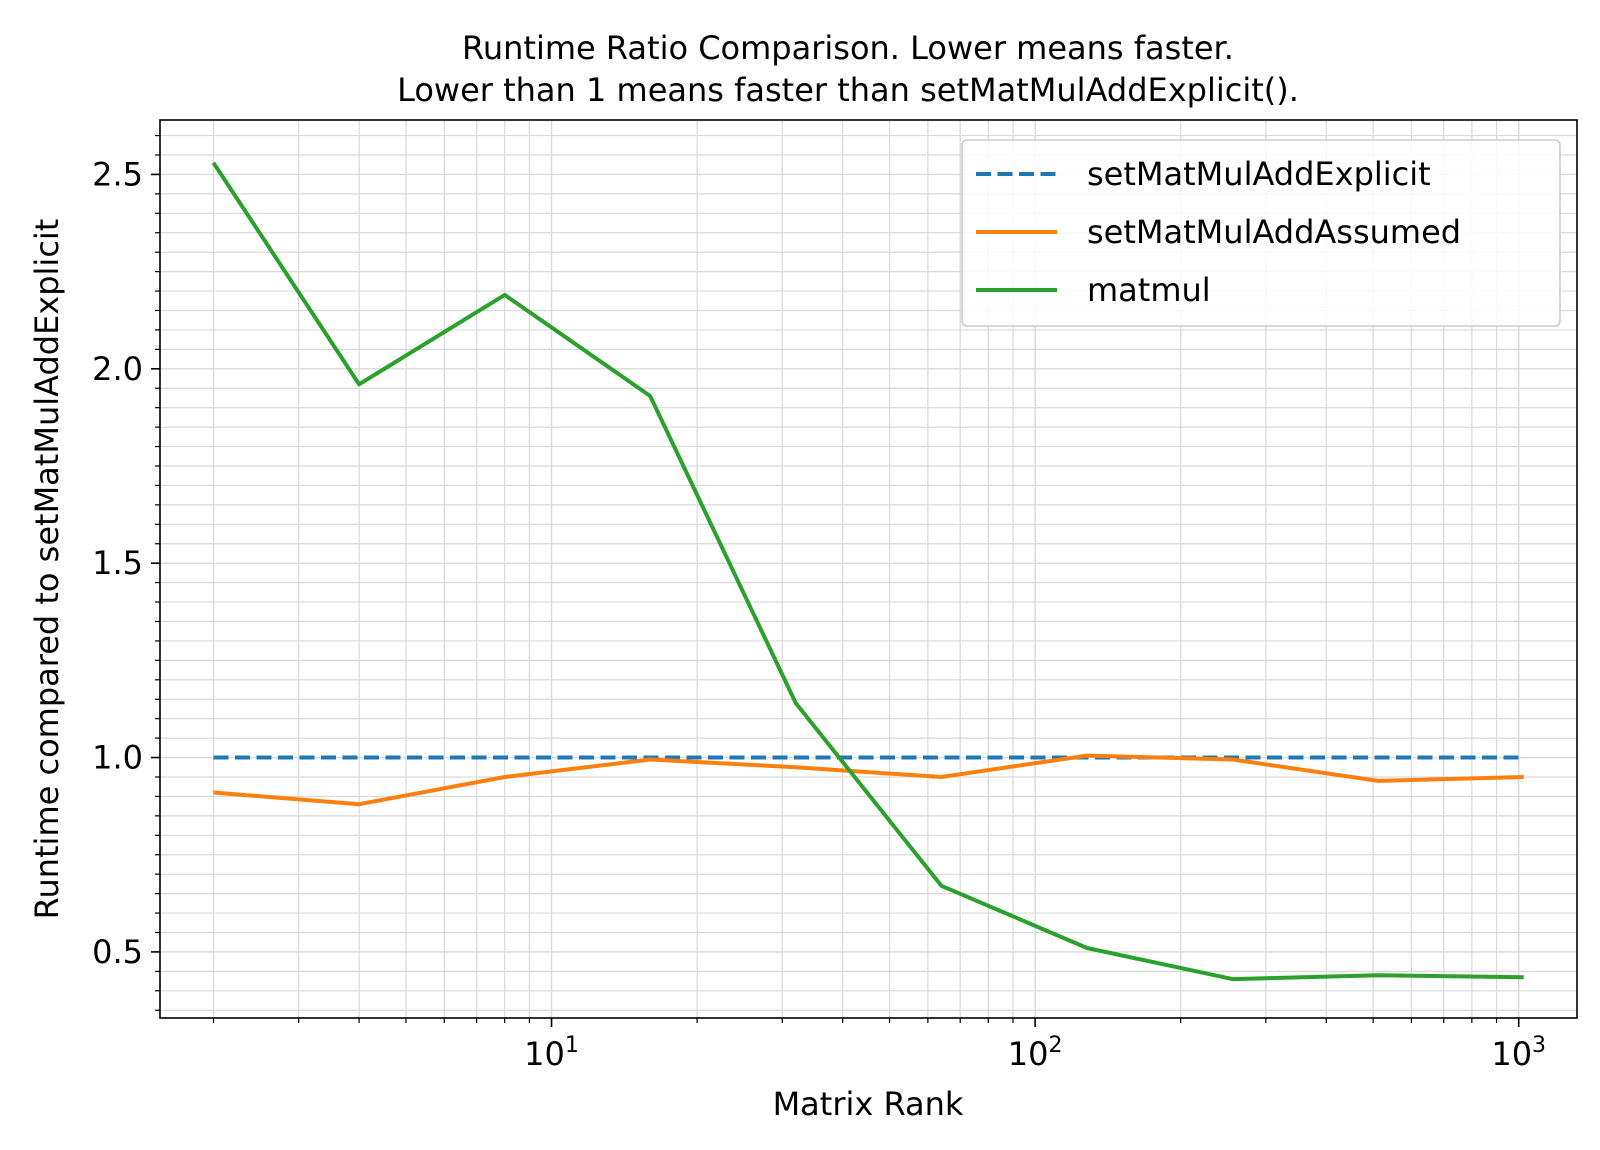  What do you see at coordinates (117, 369) in the screenshot?
I see `y-tick-label: 2.0` at bounding box center [117, 369].